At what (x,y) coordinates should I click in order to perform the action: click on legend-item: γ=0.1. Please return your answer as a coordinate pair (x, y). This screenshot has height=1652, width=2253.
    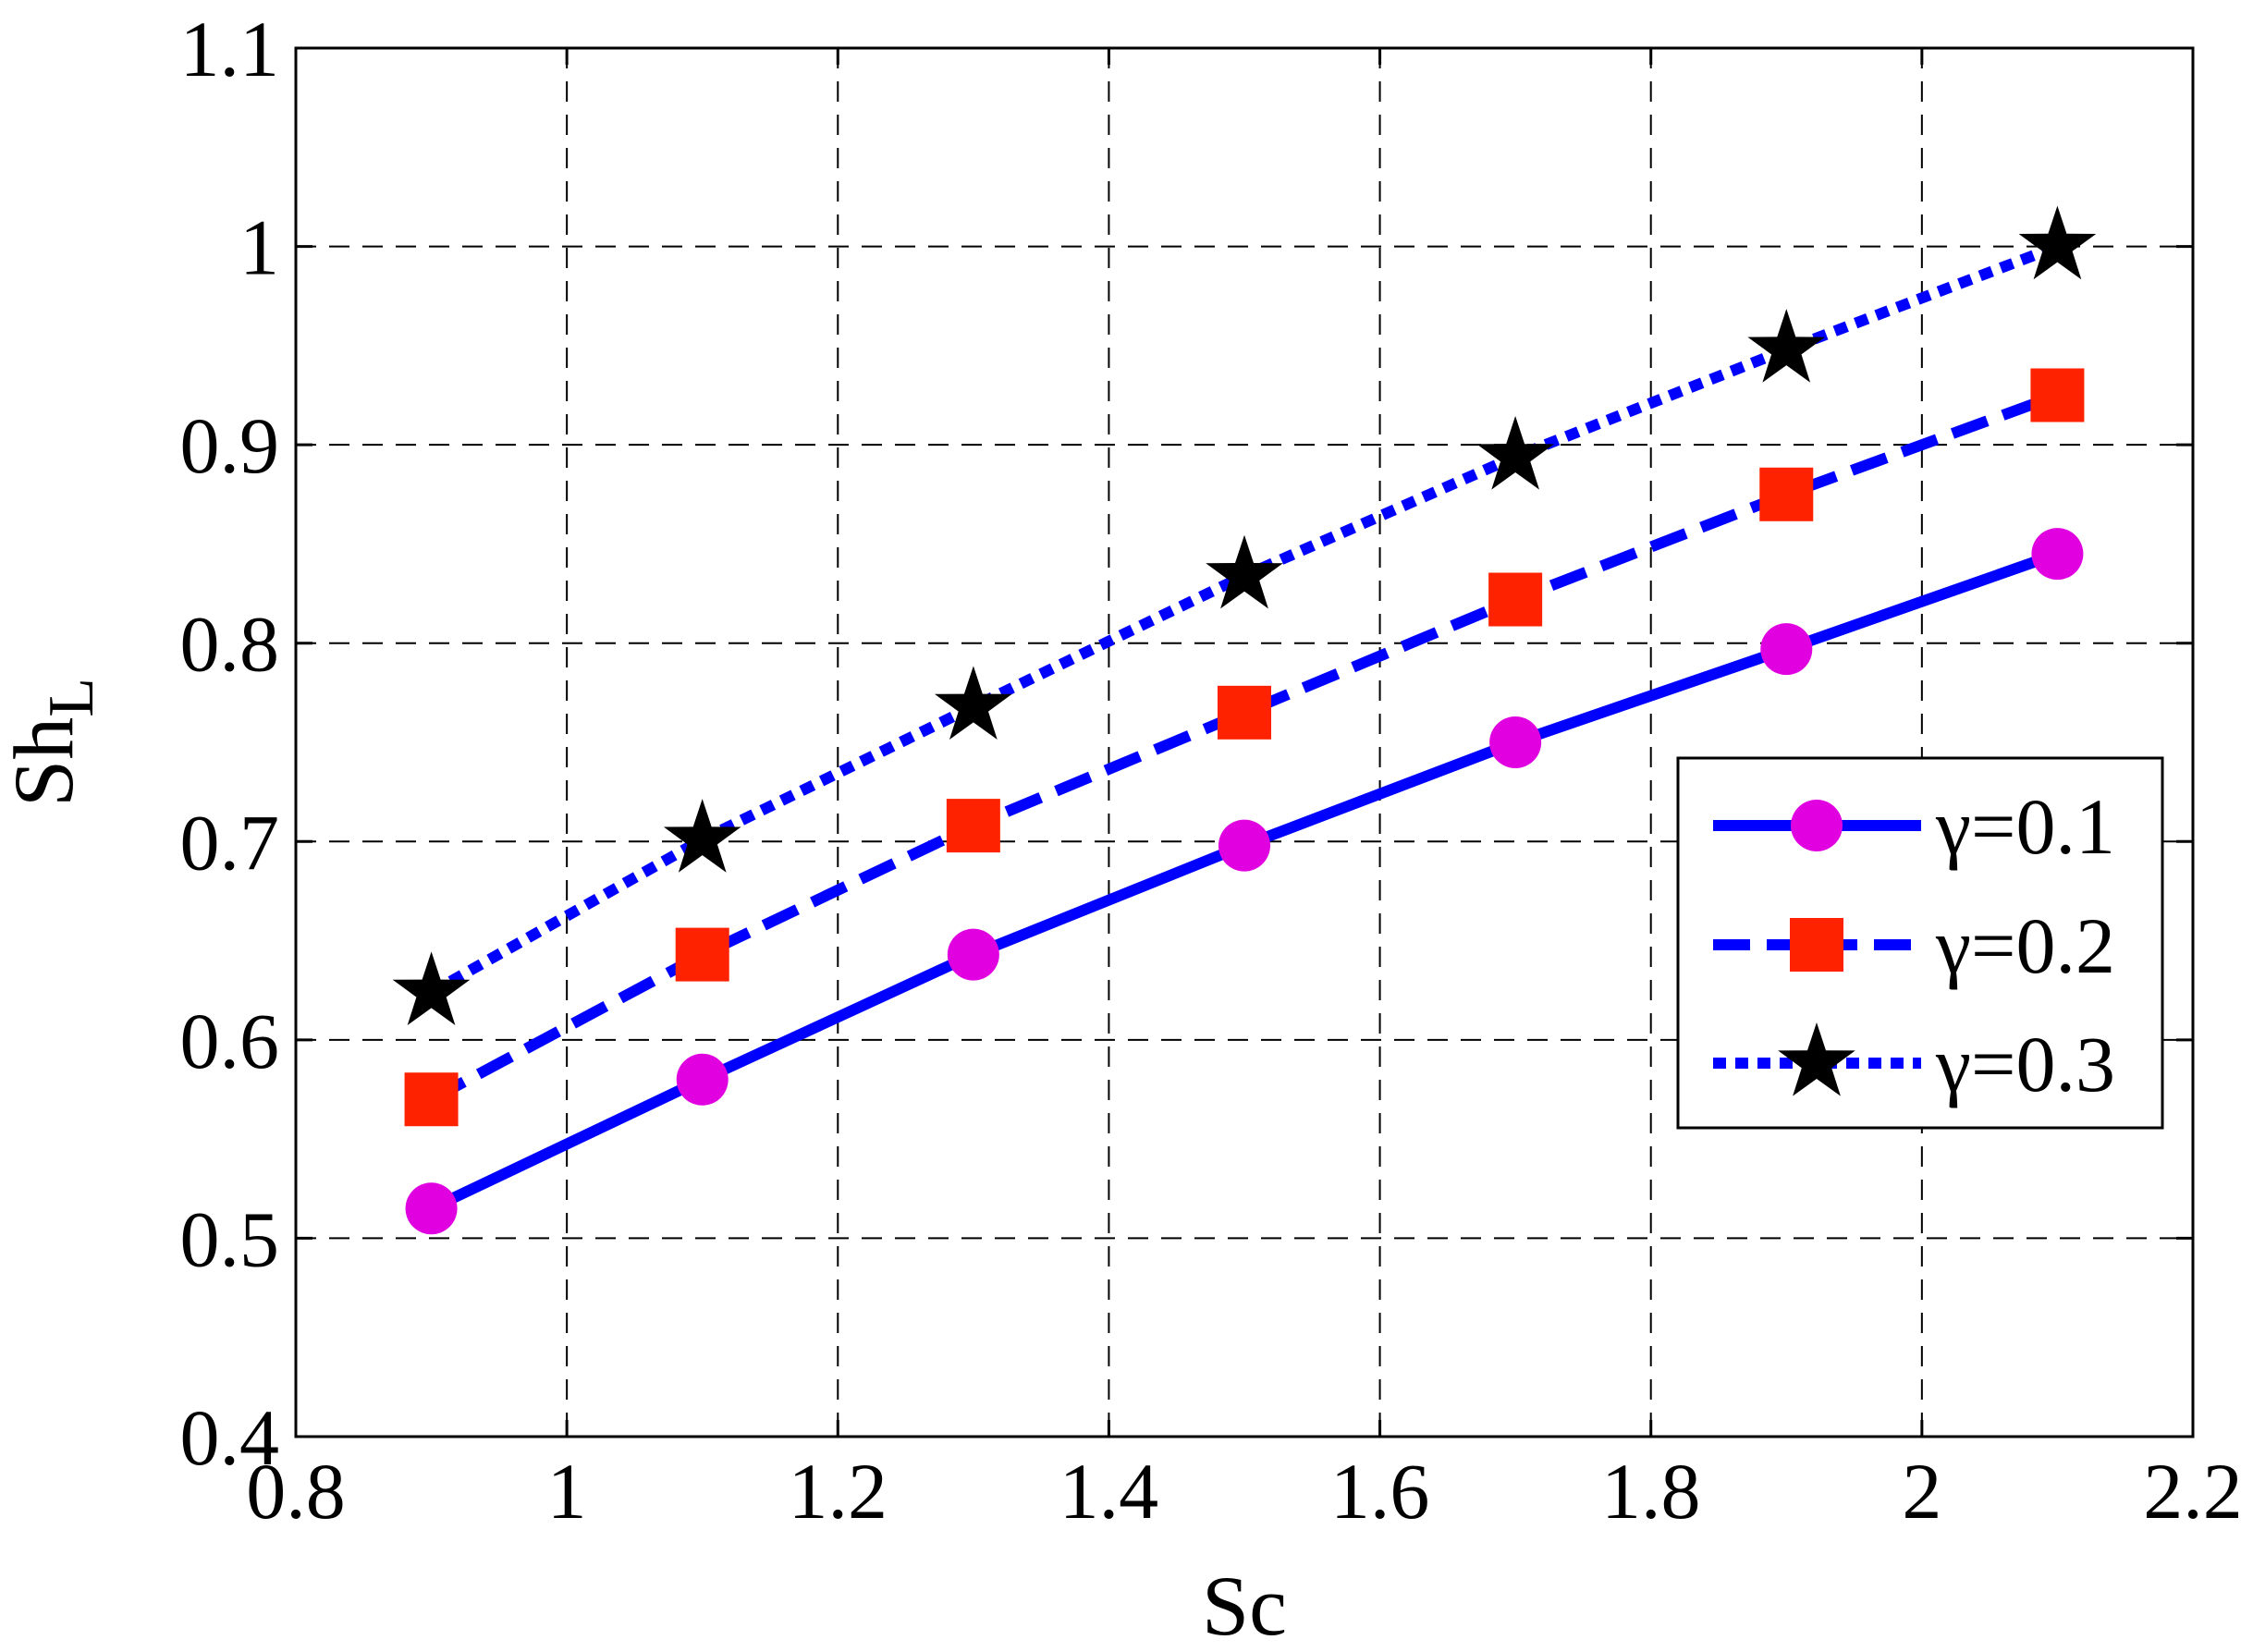
    Looking at the image, I should click on (1914, 826).